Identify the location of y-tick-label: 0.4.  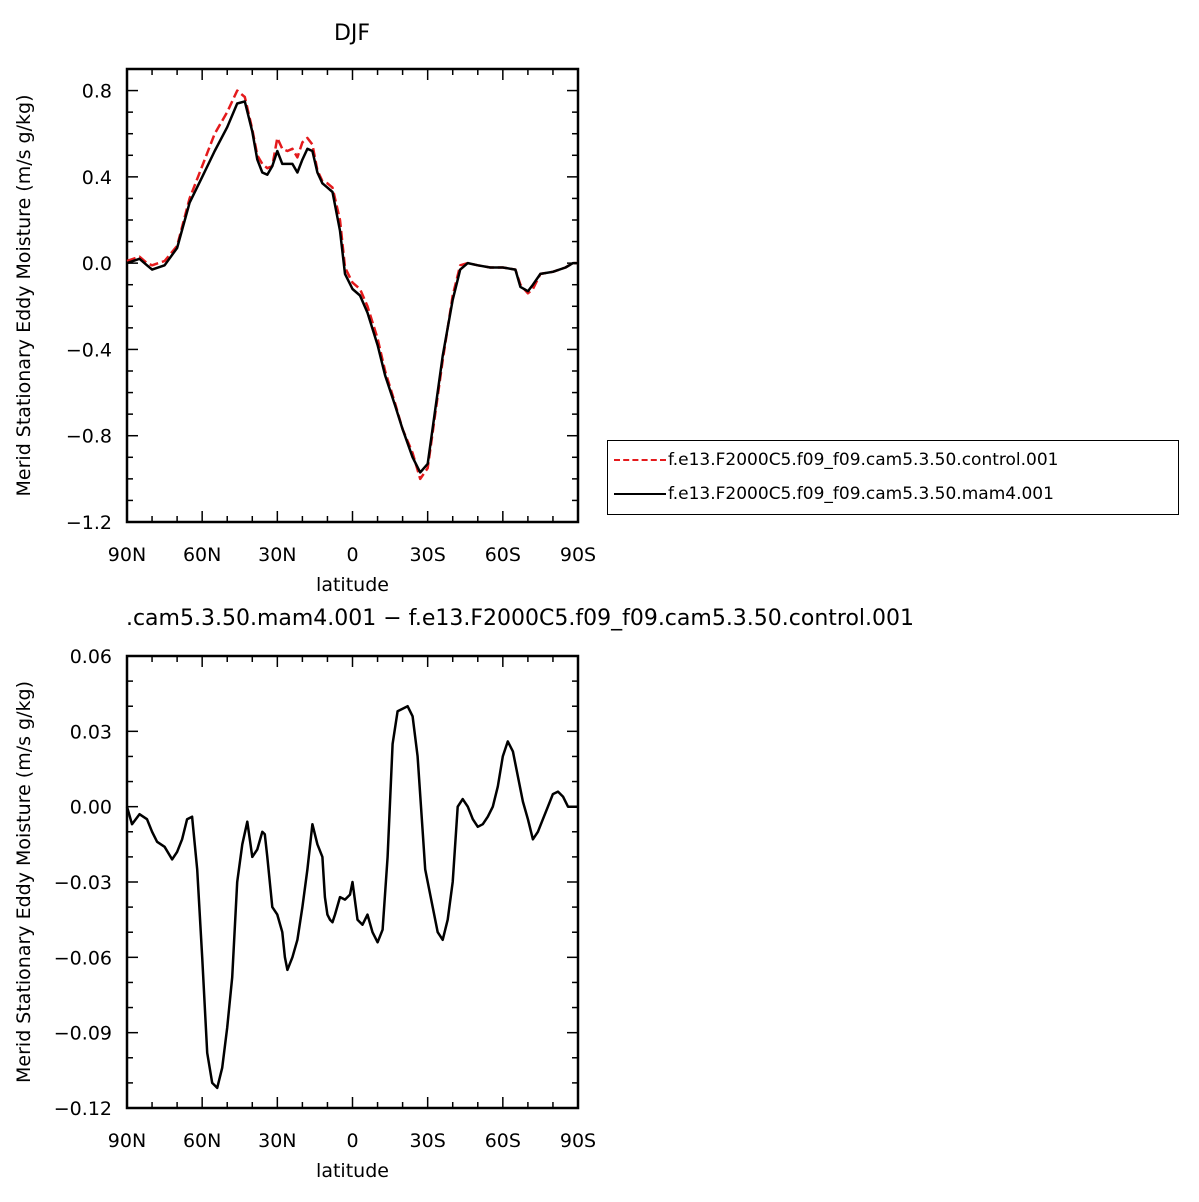
(97, 178).